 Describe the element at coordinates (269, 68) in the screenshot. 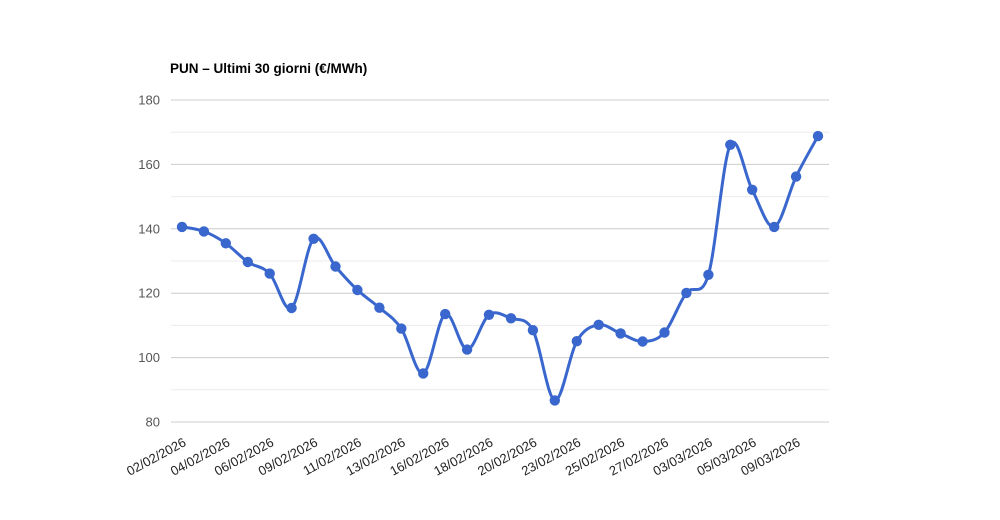

I see `chart-title: PUN – Ultimi 30 giorni (€/MWh)` at that location.